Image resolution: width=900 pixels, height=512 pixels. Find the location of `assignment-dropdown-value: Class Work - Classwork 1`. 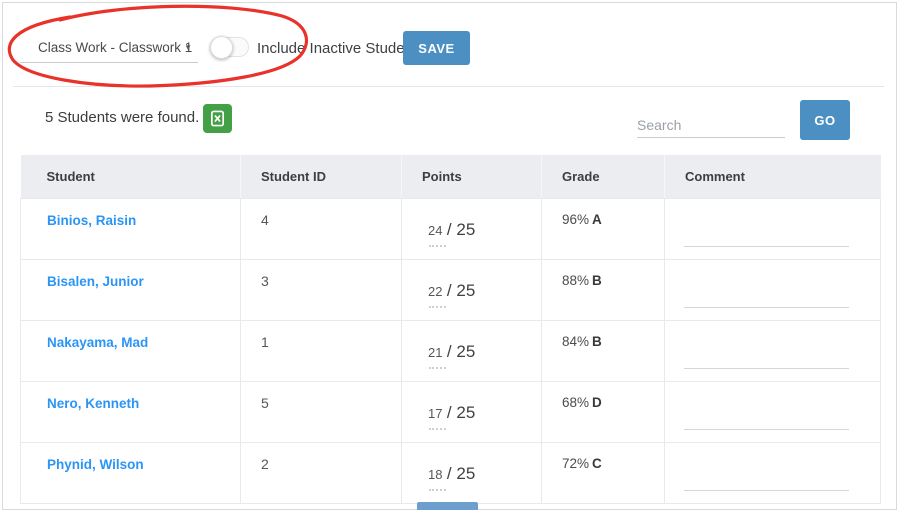

assignment-dropdown-value: Class Work - Classwork 1 is located at coordinates (115, 47).